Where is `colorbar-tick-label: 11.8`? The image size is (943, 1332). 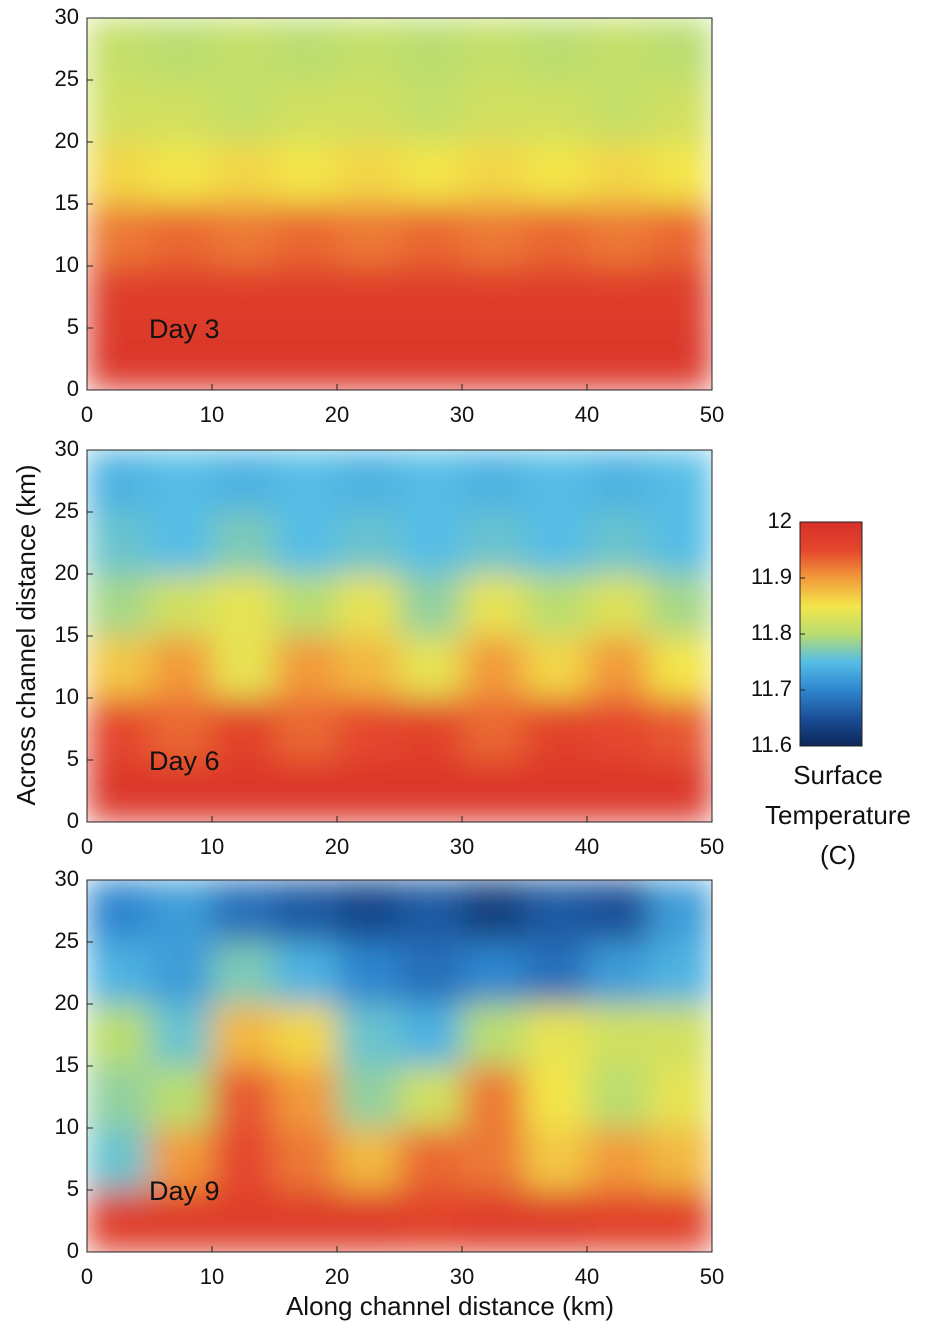
colorbar-tick-label: 11.8 is located at coordinates (771, 632).